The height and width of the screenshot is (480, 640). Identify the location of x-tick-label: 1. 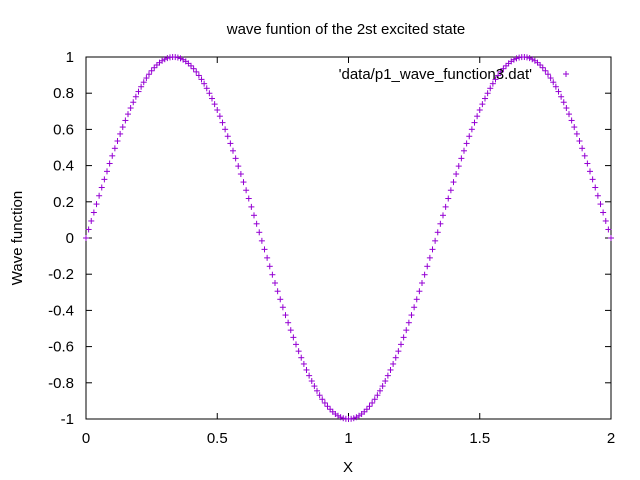
(348, 438).